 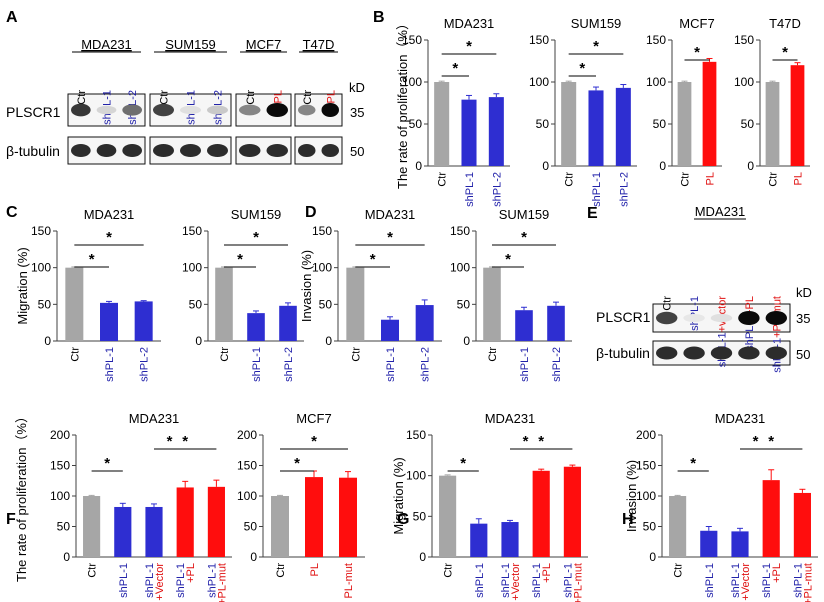 I want to click on x-tick-label: shPL-1+Vector, so click(x=511, y=582).